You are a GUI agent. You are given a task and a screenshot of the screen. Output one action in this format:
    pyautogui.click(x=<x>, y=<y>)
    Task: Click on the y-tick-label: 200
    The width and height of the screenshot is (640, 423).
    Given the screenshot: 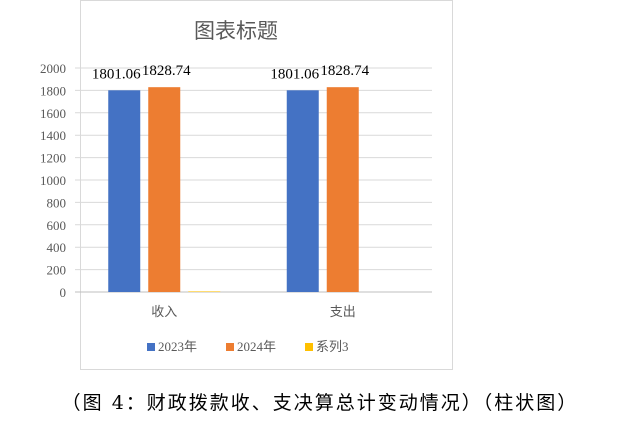 What is the action you would take?
    pyautogui.click(x=57, y=270)
    